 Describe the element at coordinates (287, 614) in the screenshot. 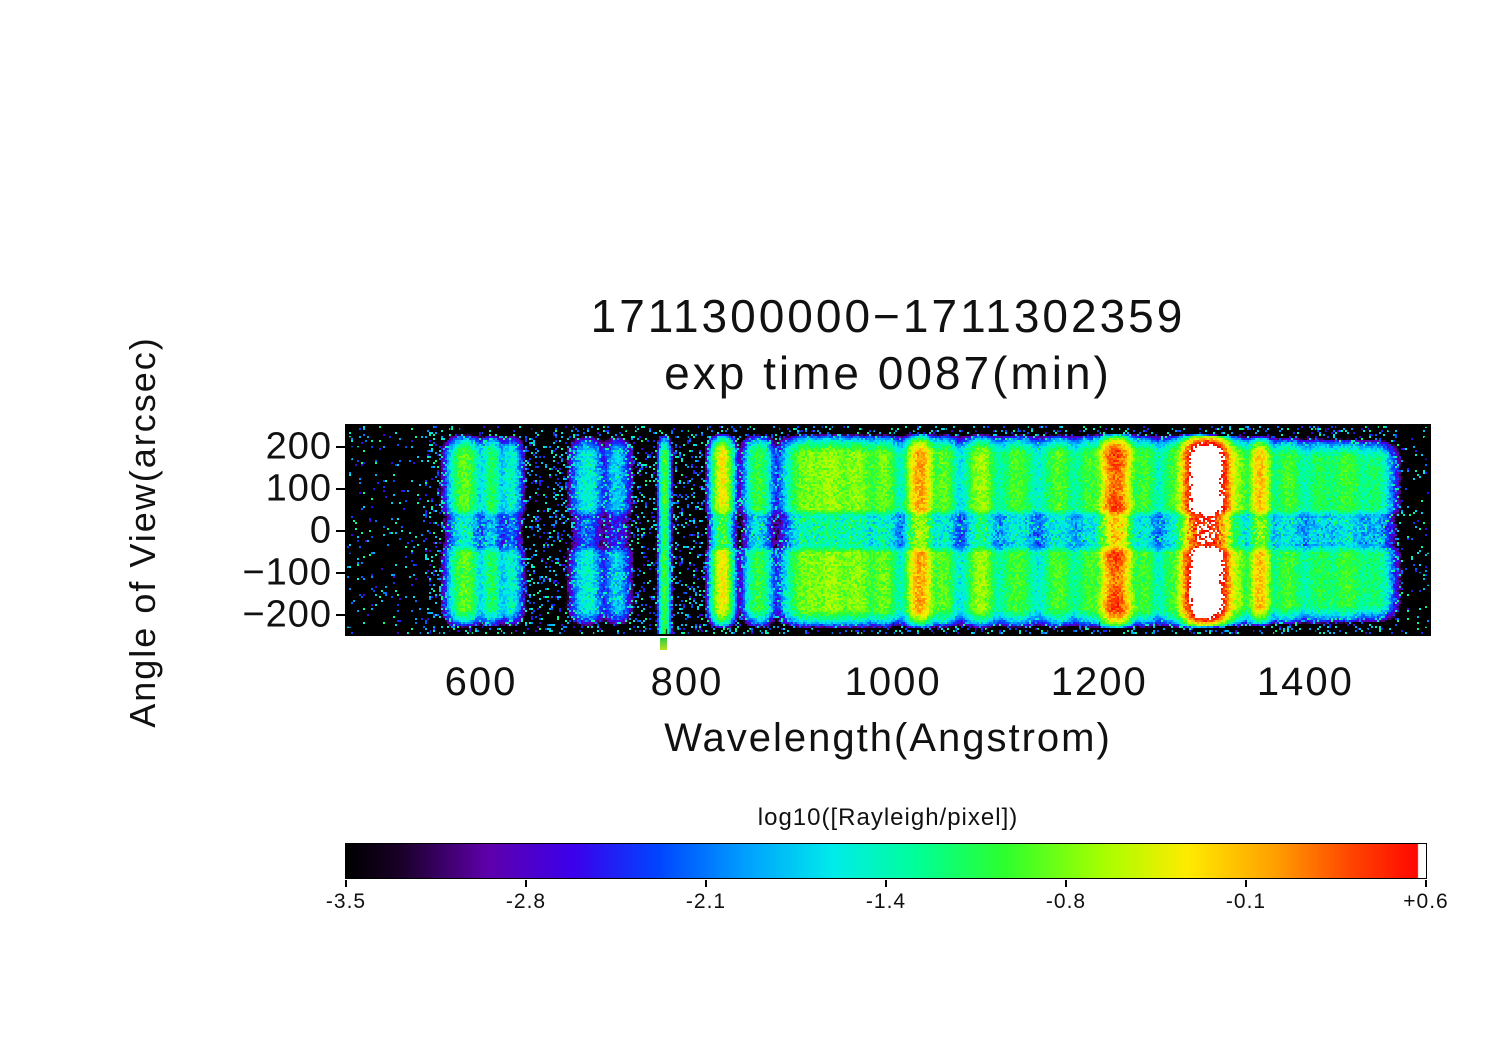

I see `y-tick-label: −200` at that location.